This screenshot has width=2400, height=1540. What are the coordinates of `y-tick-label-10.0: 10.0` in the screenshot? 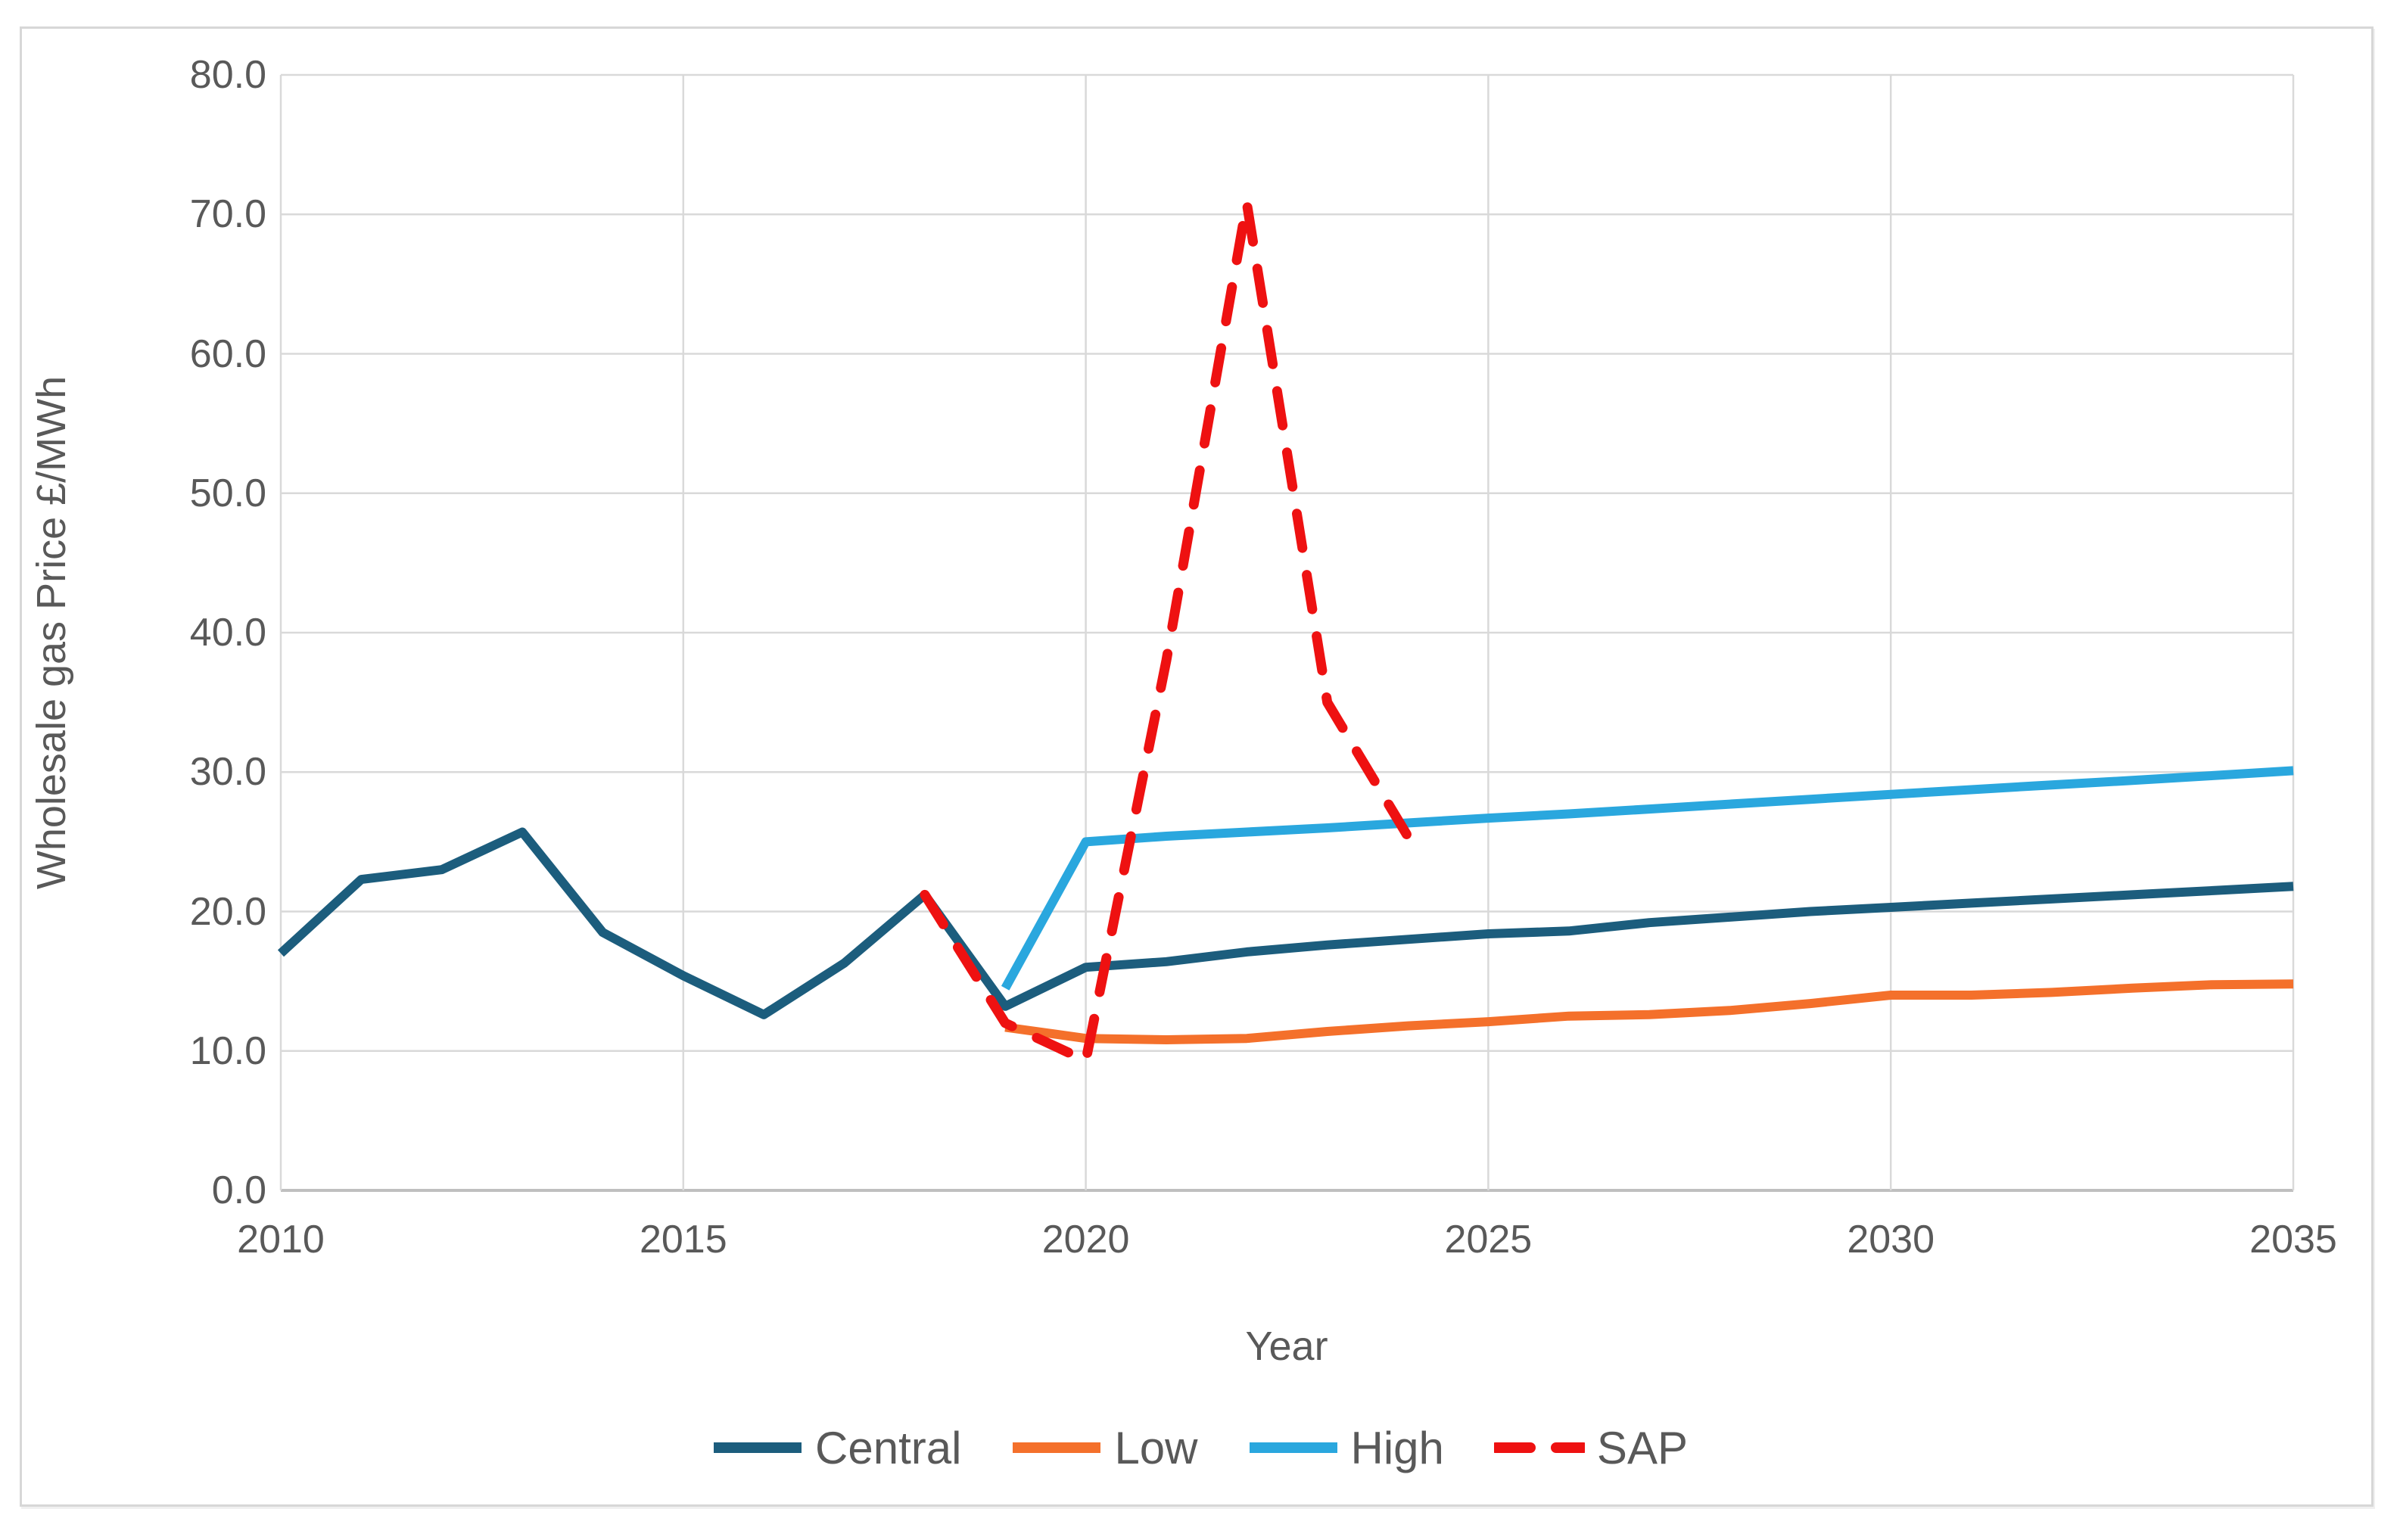 It's located at (228, 1050).